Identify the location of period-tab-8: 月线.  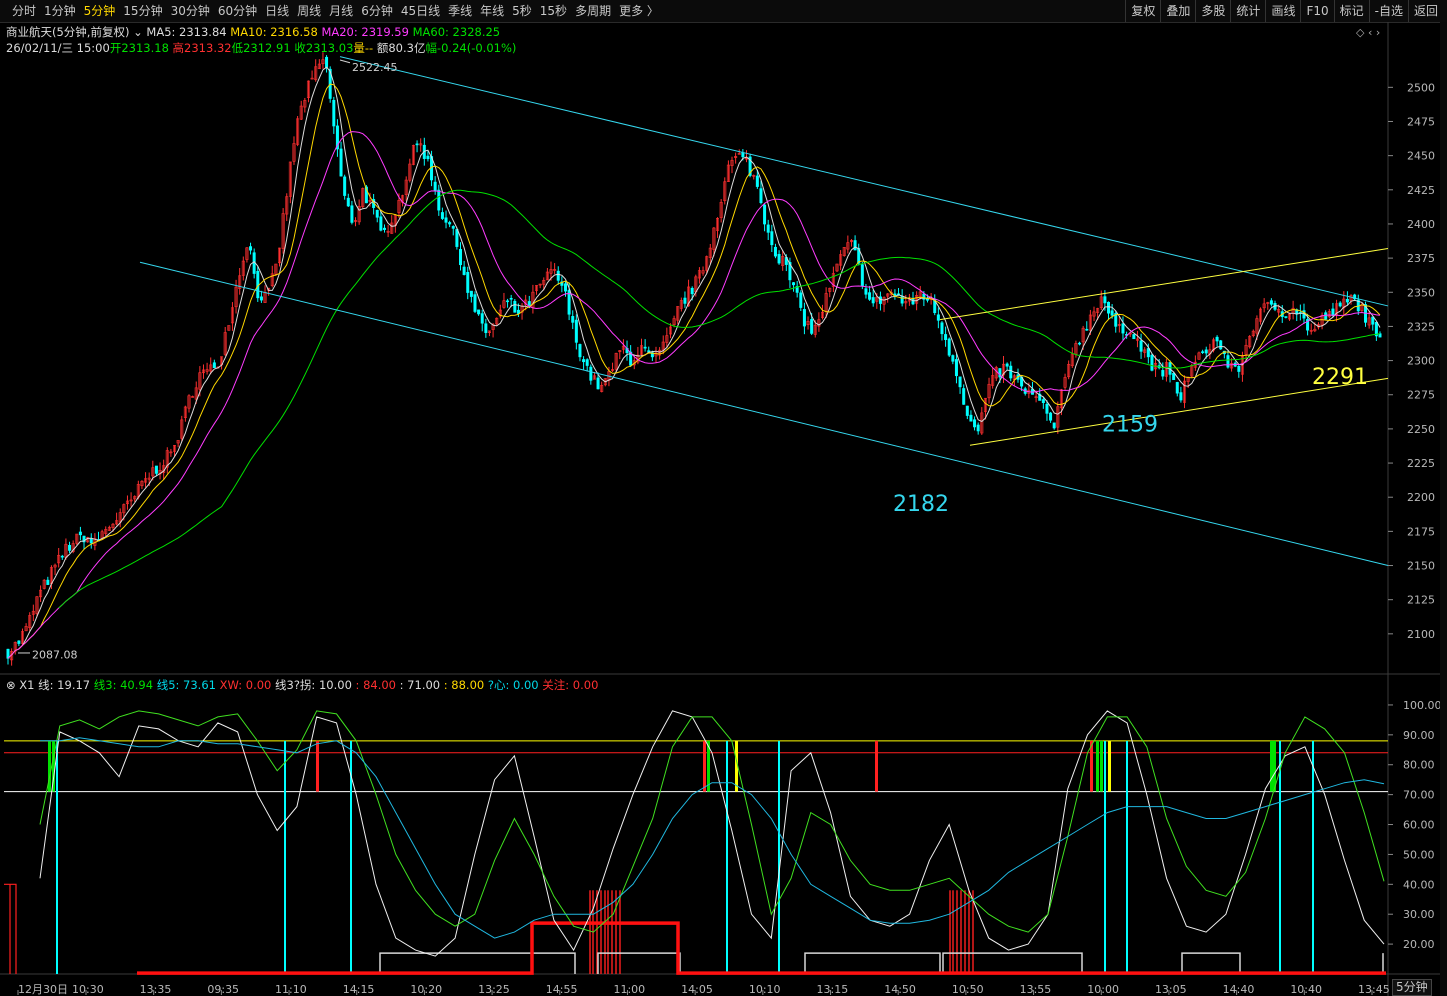
(341, 11).